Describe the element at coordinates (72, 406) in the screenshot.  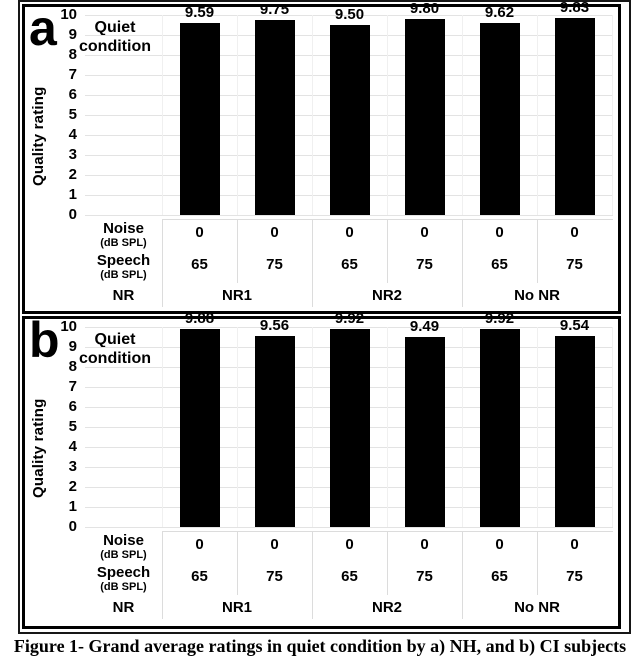
I see `y-tick-label: 6` at that location.